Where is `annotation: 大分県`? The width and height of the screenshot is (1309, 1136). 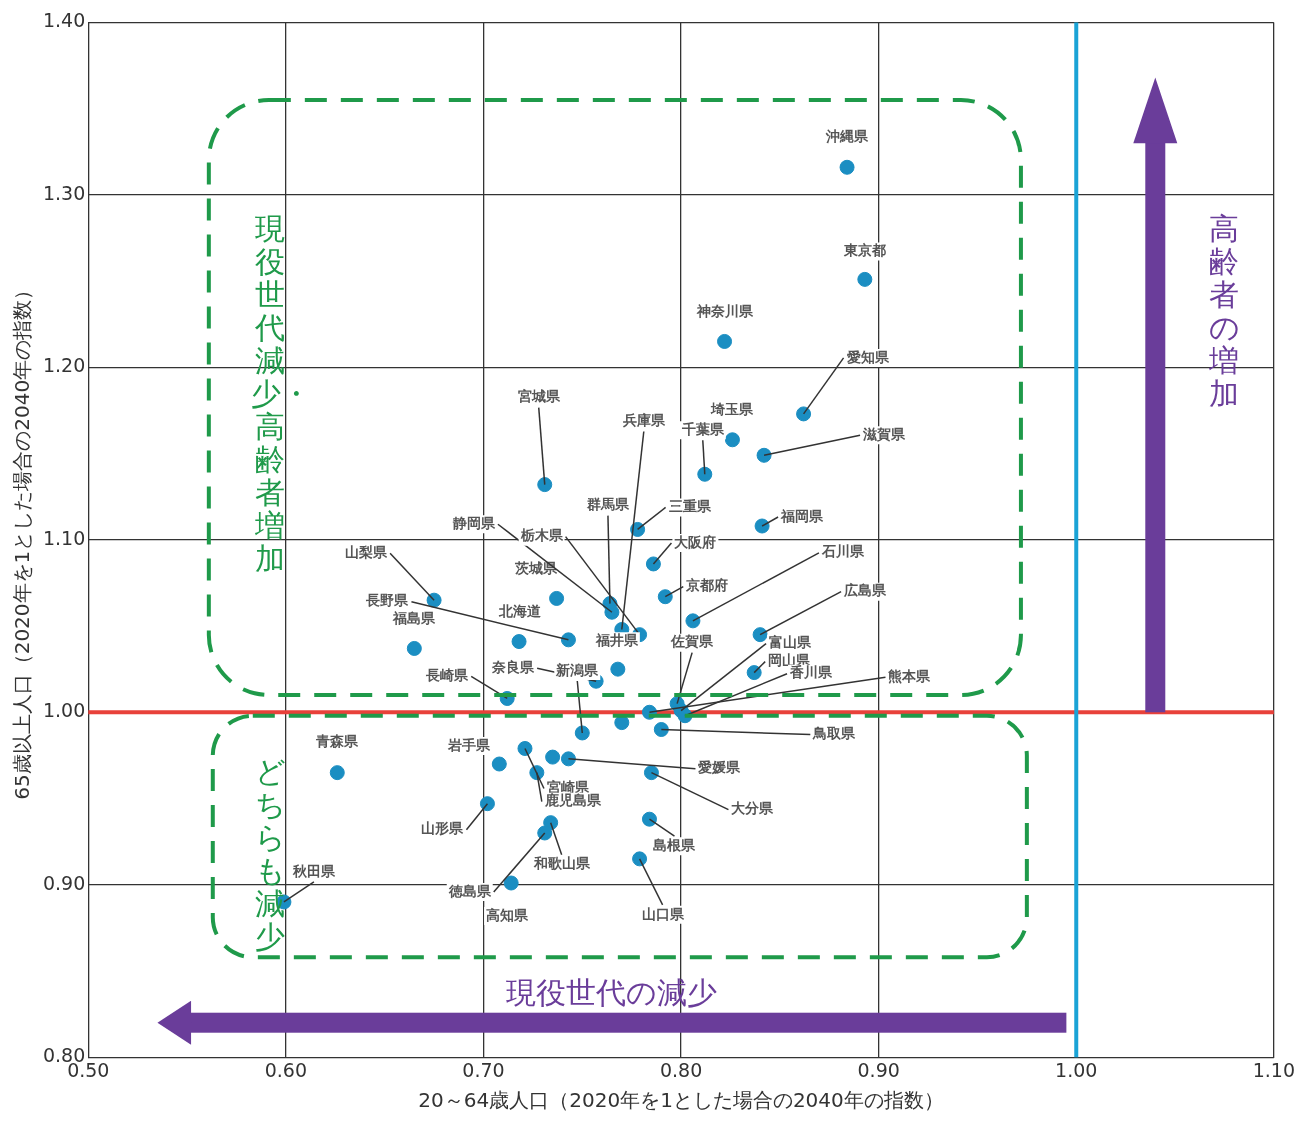
annotation: 大分県 is located at coordinates (753, 808).